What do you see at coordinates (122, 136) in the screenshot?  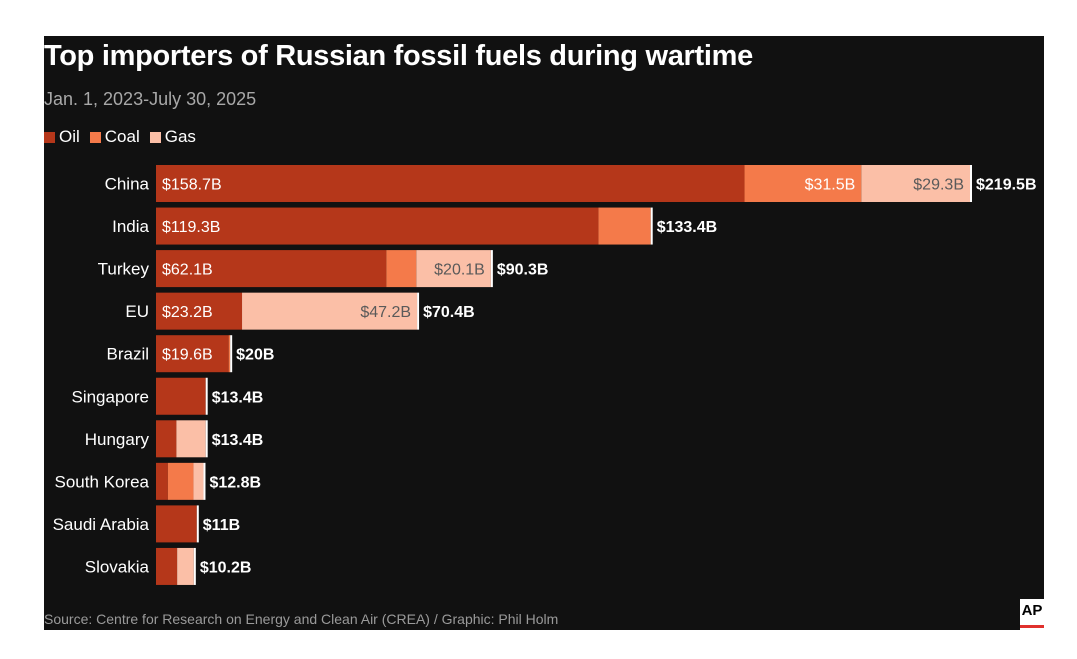 I see `legend-label-coal: Coal` at bounding box center [122, 136].